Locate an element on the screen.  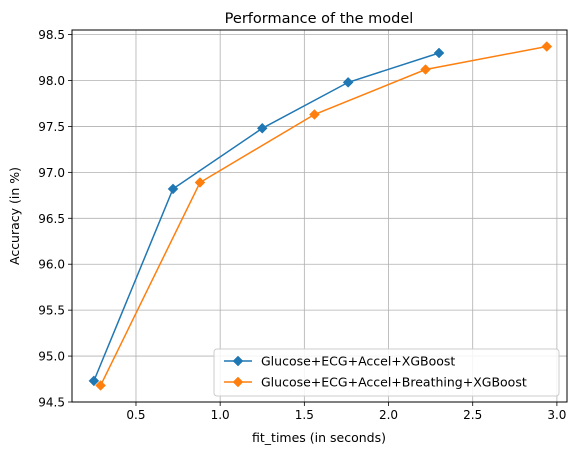
x-axis-label: fit_times (in seconds) is located at coordinates (319, 437).